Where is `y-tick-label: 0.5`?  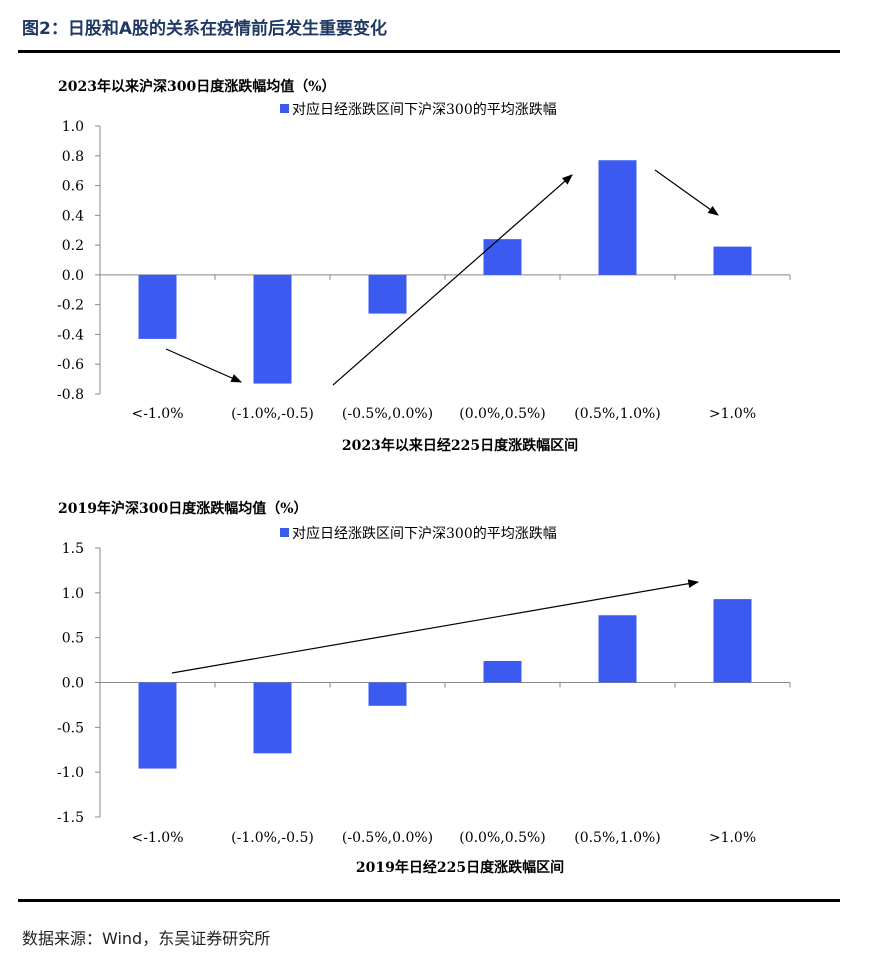 y-tick-label: 0.5 is located at coordinates (73, 639).